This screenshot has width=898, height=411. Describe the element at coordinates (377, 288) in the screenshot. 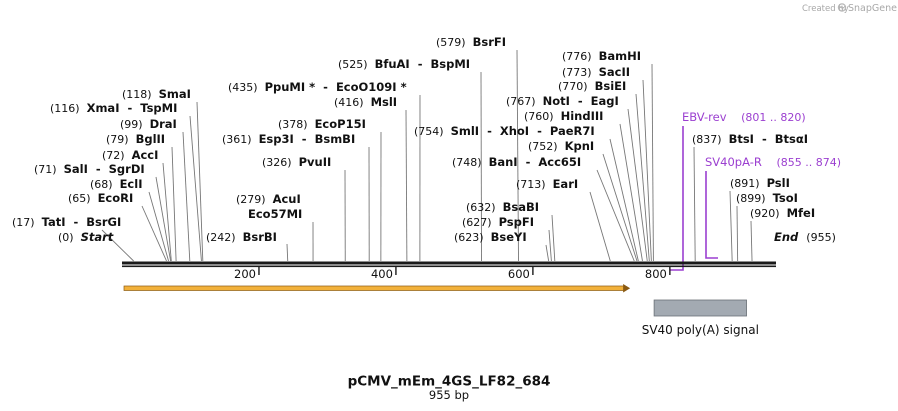

I see `feature-orf-arrow` at that location.